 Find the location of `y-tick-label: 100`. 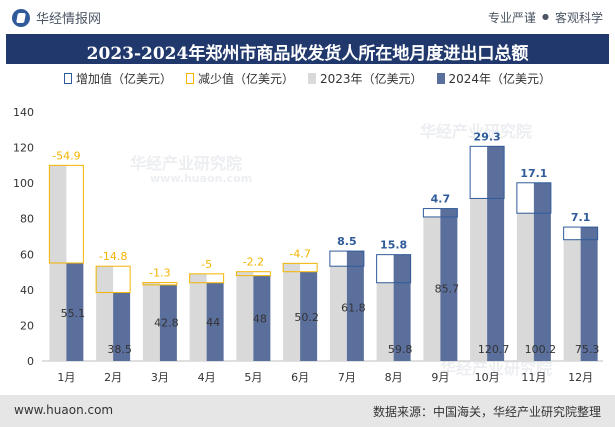

y-tick-label: 100 is located at coordinates (23, 183).